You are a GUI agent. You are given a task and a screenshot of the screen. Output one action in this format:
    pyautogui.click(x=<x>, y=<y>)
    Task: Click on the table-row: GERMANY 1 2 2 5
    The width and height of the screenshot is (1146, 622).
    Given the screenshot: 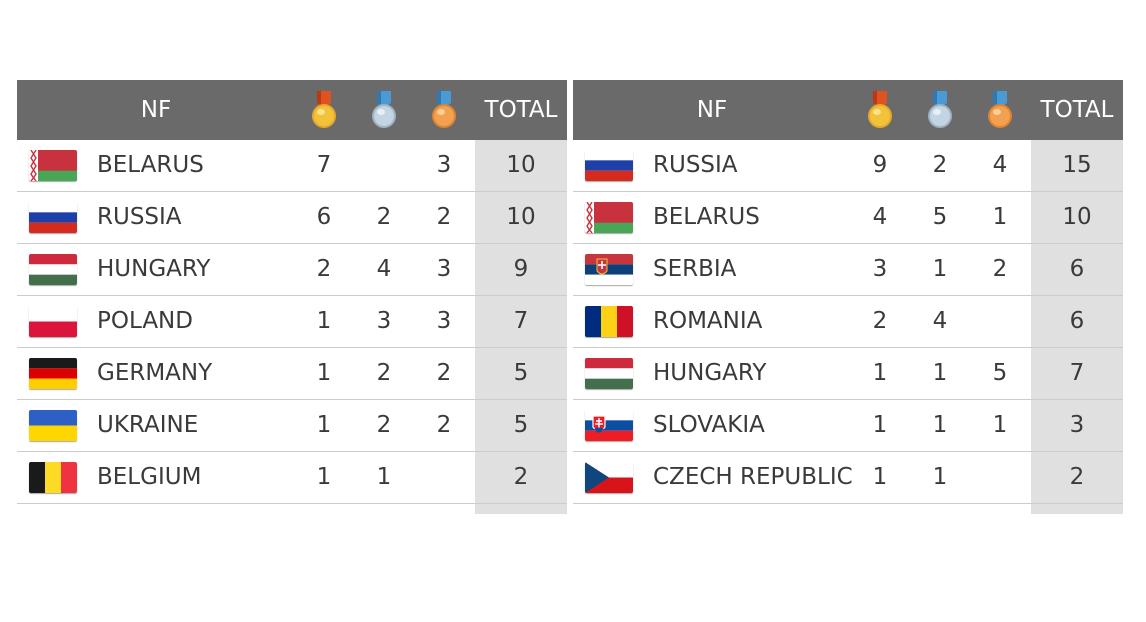 What is the action you would take?
    pyautogui.click(x=292, y=374)
    